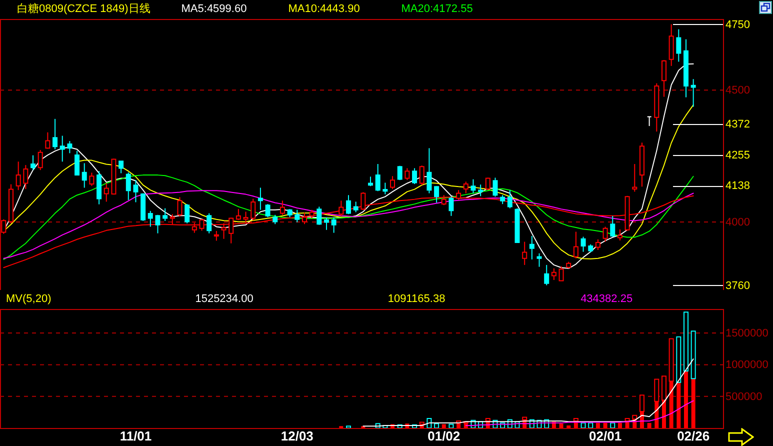 This screenshot has height=446, width=773. Describe the element at coordinates (29, 299) in the screenshot. I see `chart-title: MV(5,20)` at that location.